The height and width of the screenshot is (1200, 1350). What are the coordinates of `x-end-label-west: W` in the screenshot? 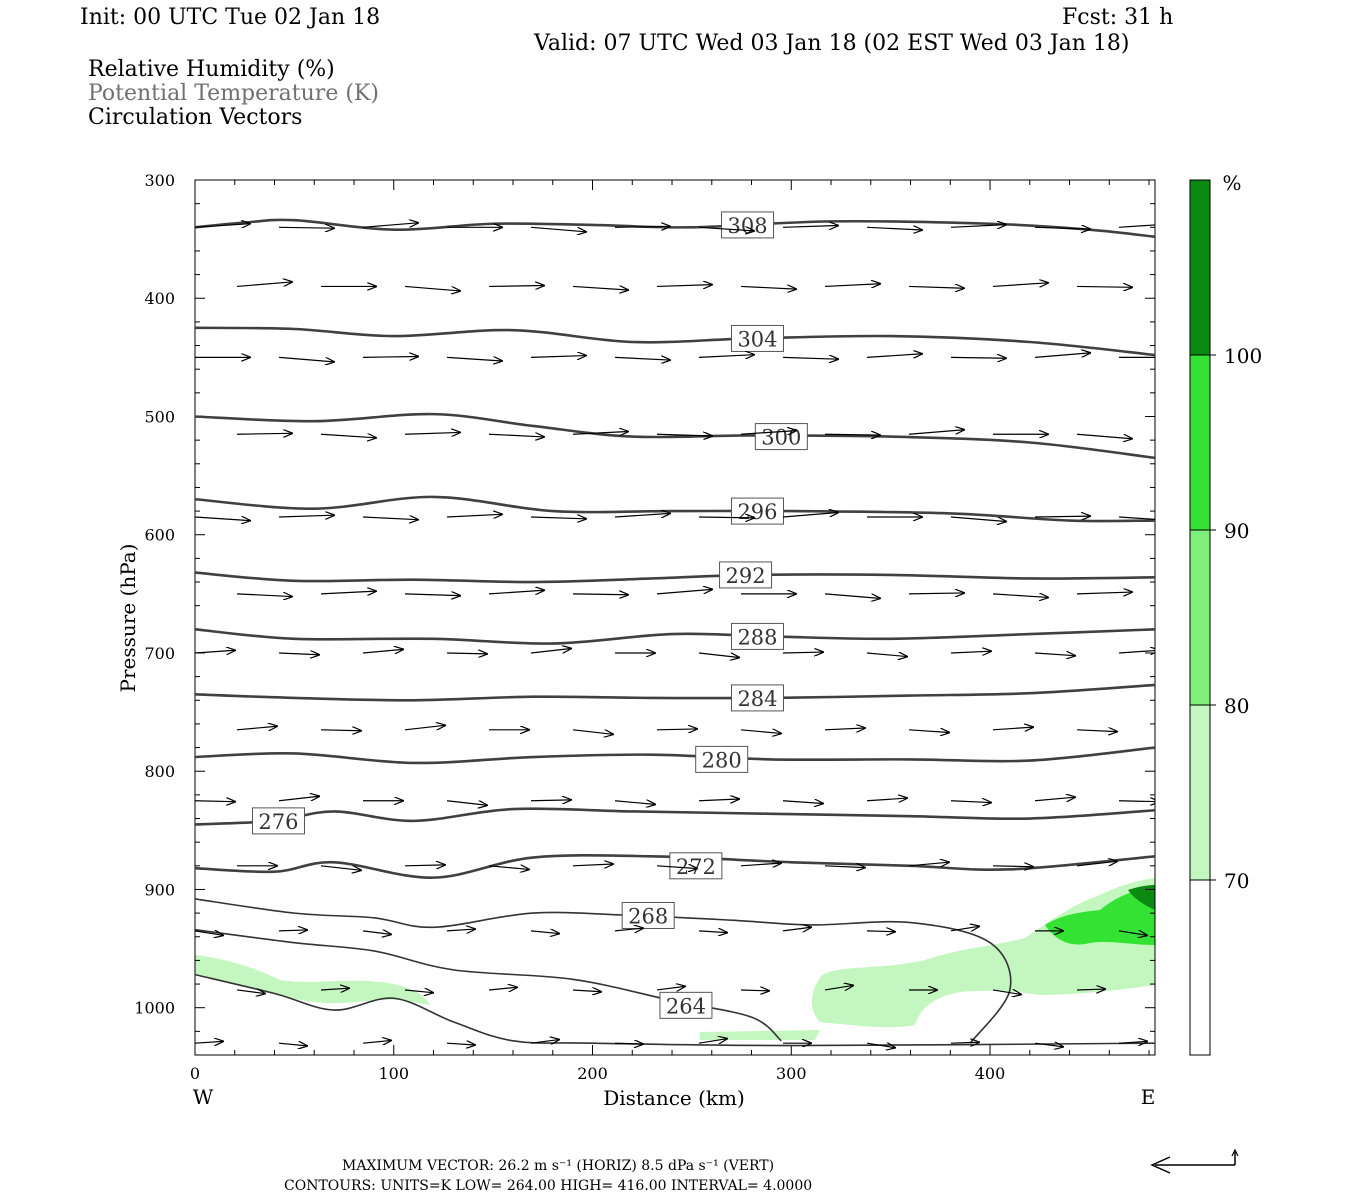 It's located at (203, 1097).